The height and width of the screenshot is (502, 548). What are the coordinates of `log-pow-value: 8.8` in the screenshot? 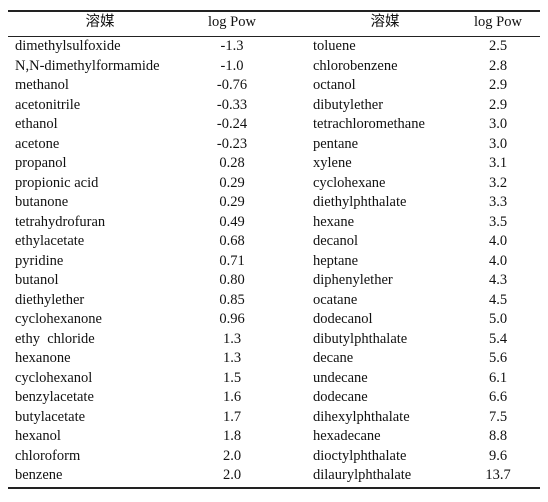 It's located at (498, 436).